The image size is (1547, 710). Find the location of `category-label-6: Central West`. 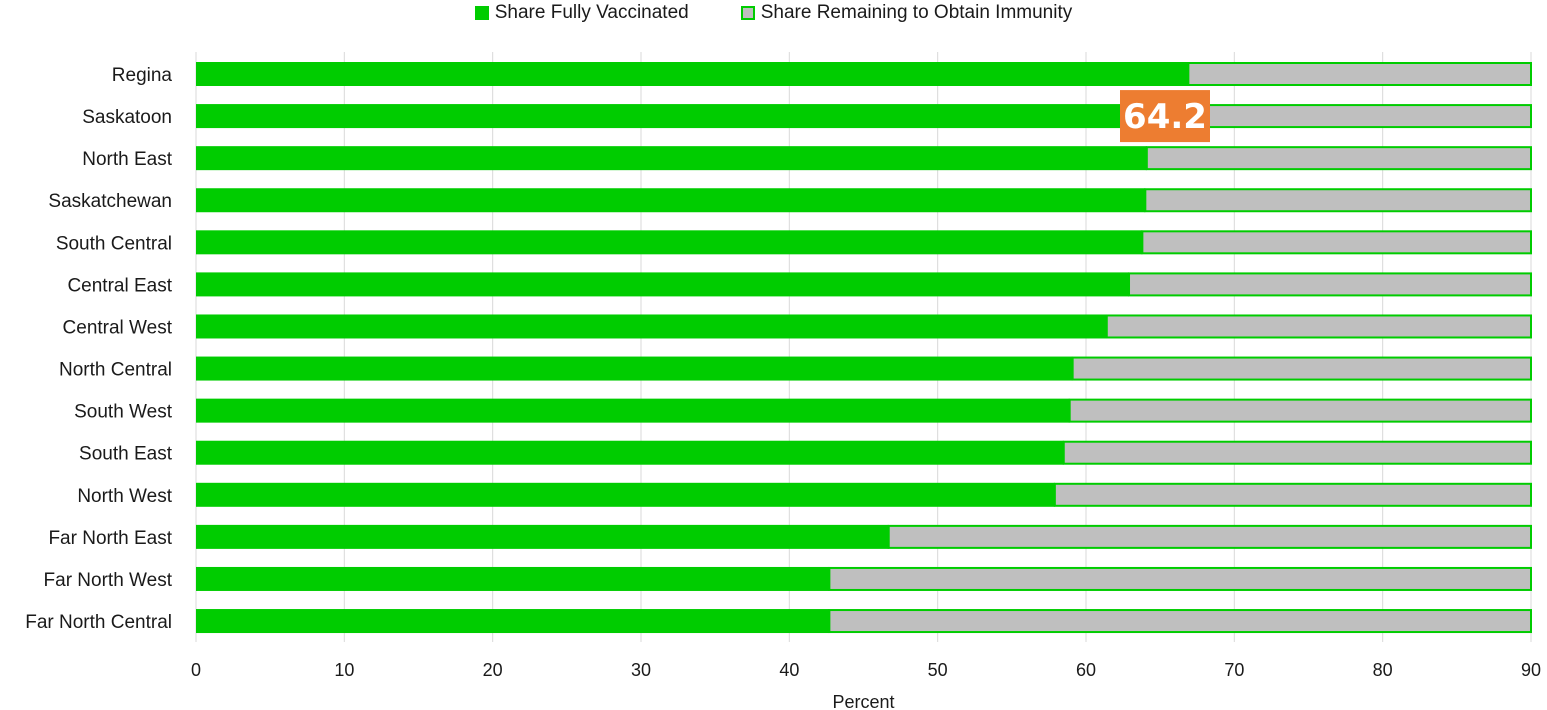

category-label-6: Central West is located at coordinates (118, 327).